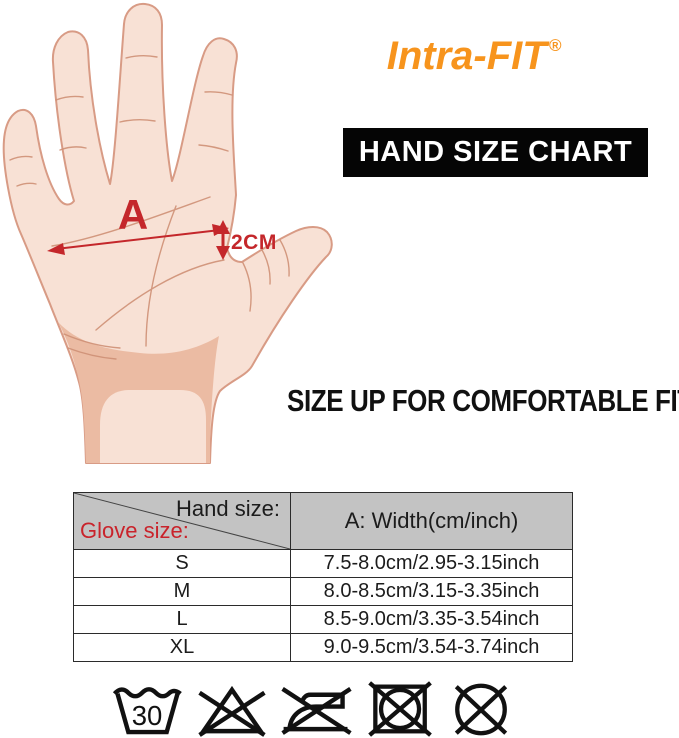 This screenshot has height=738, width=679. I want to click on diagonal-divider-line, so click(182, 521).